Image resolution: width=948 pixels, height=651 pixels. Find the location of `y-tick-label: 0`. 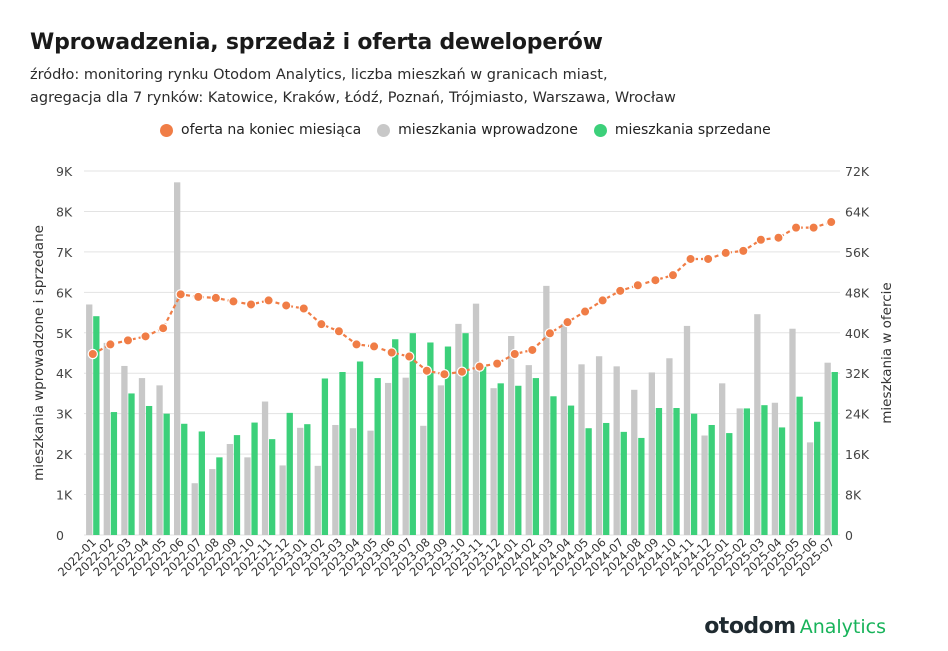

y-tick-label: 0 is located at coordinates (60, 535).